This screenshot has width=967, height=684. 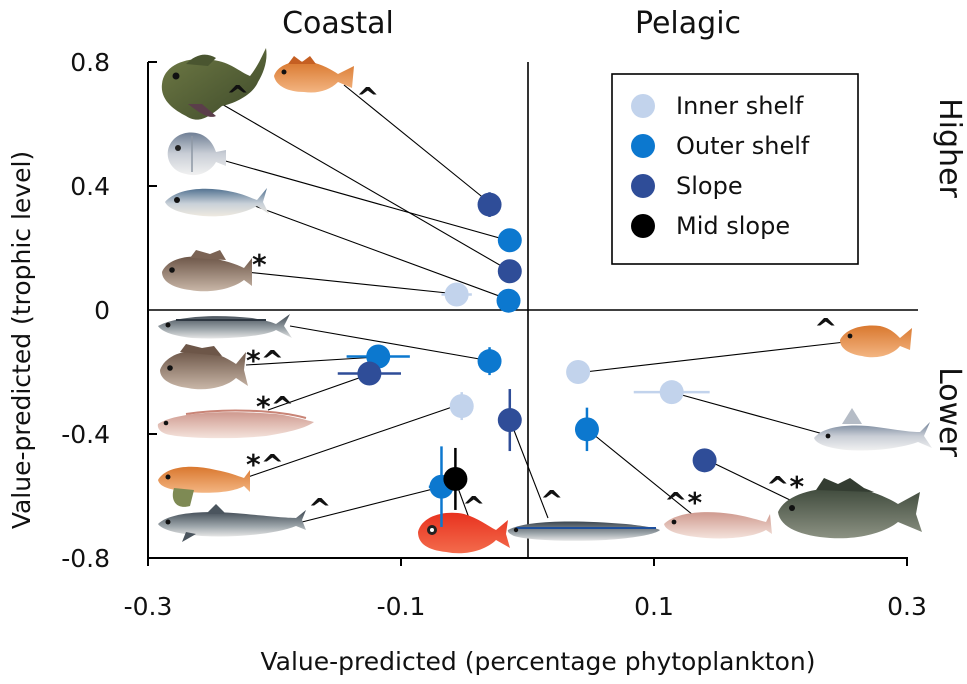 What do you see at coordinates (207, 271) in the screenshot?
I see `cod-fish-image` at bounding box center [207, 271].